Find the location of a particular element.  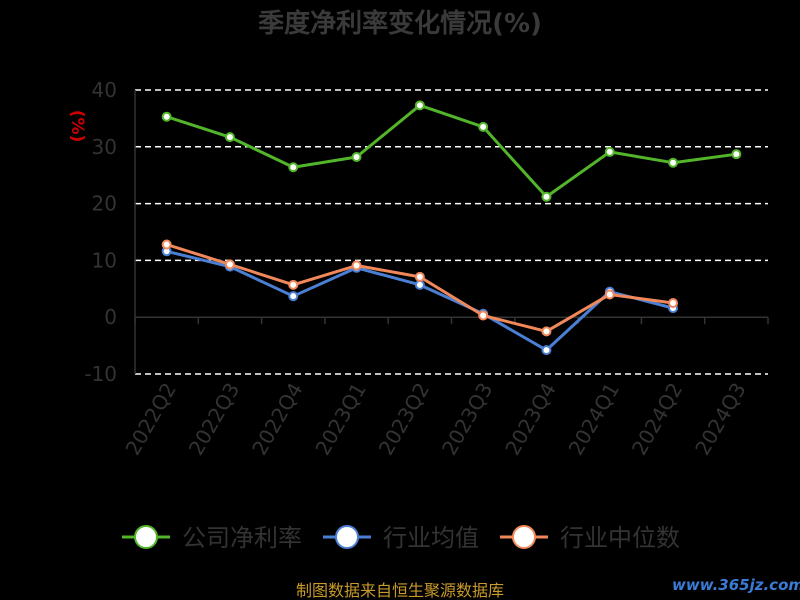

series-line is located at coordinates (451, 151).